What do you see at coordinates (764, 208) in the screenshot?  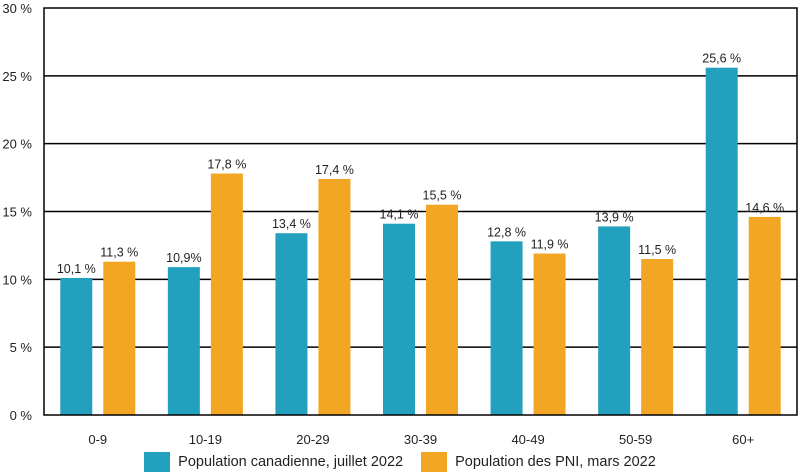 I see `data-label-series-2: 14,6 %` at bounding box center [764, 208].